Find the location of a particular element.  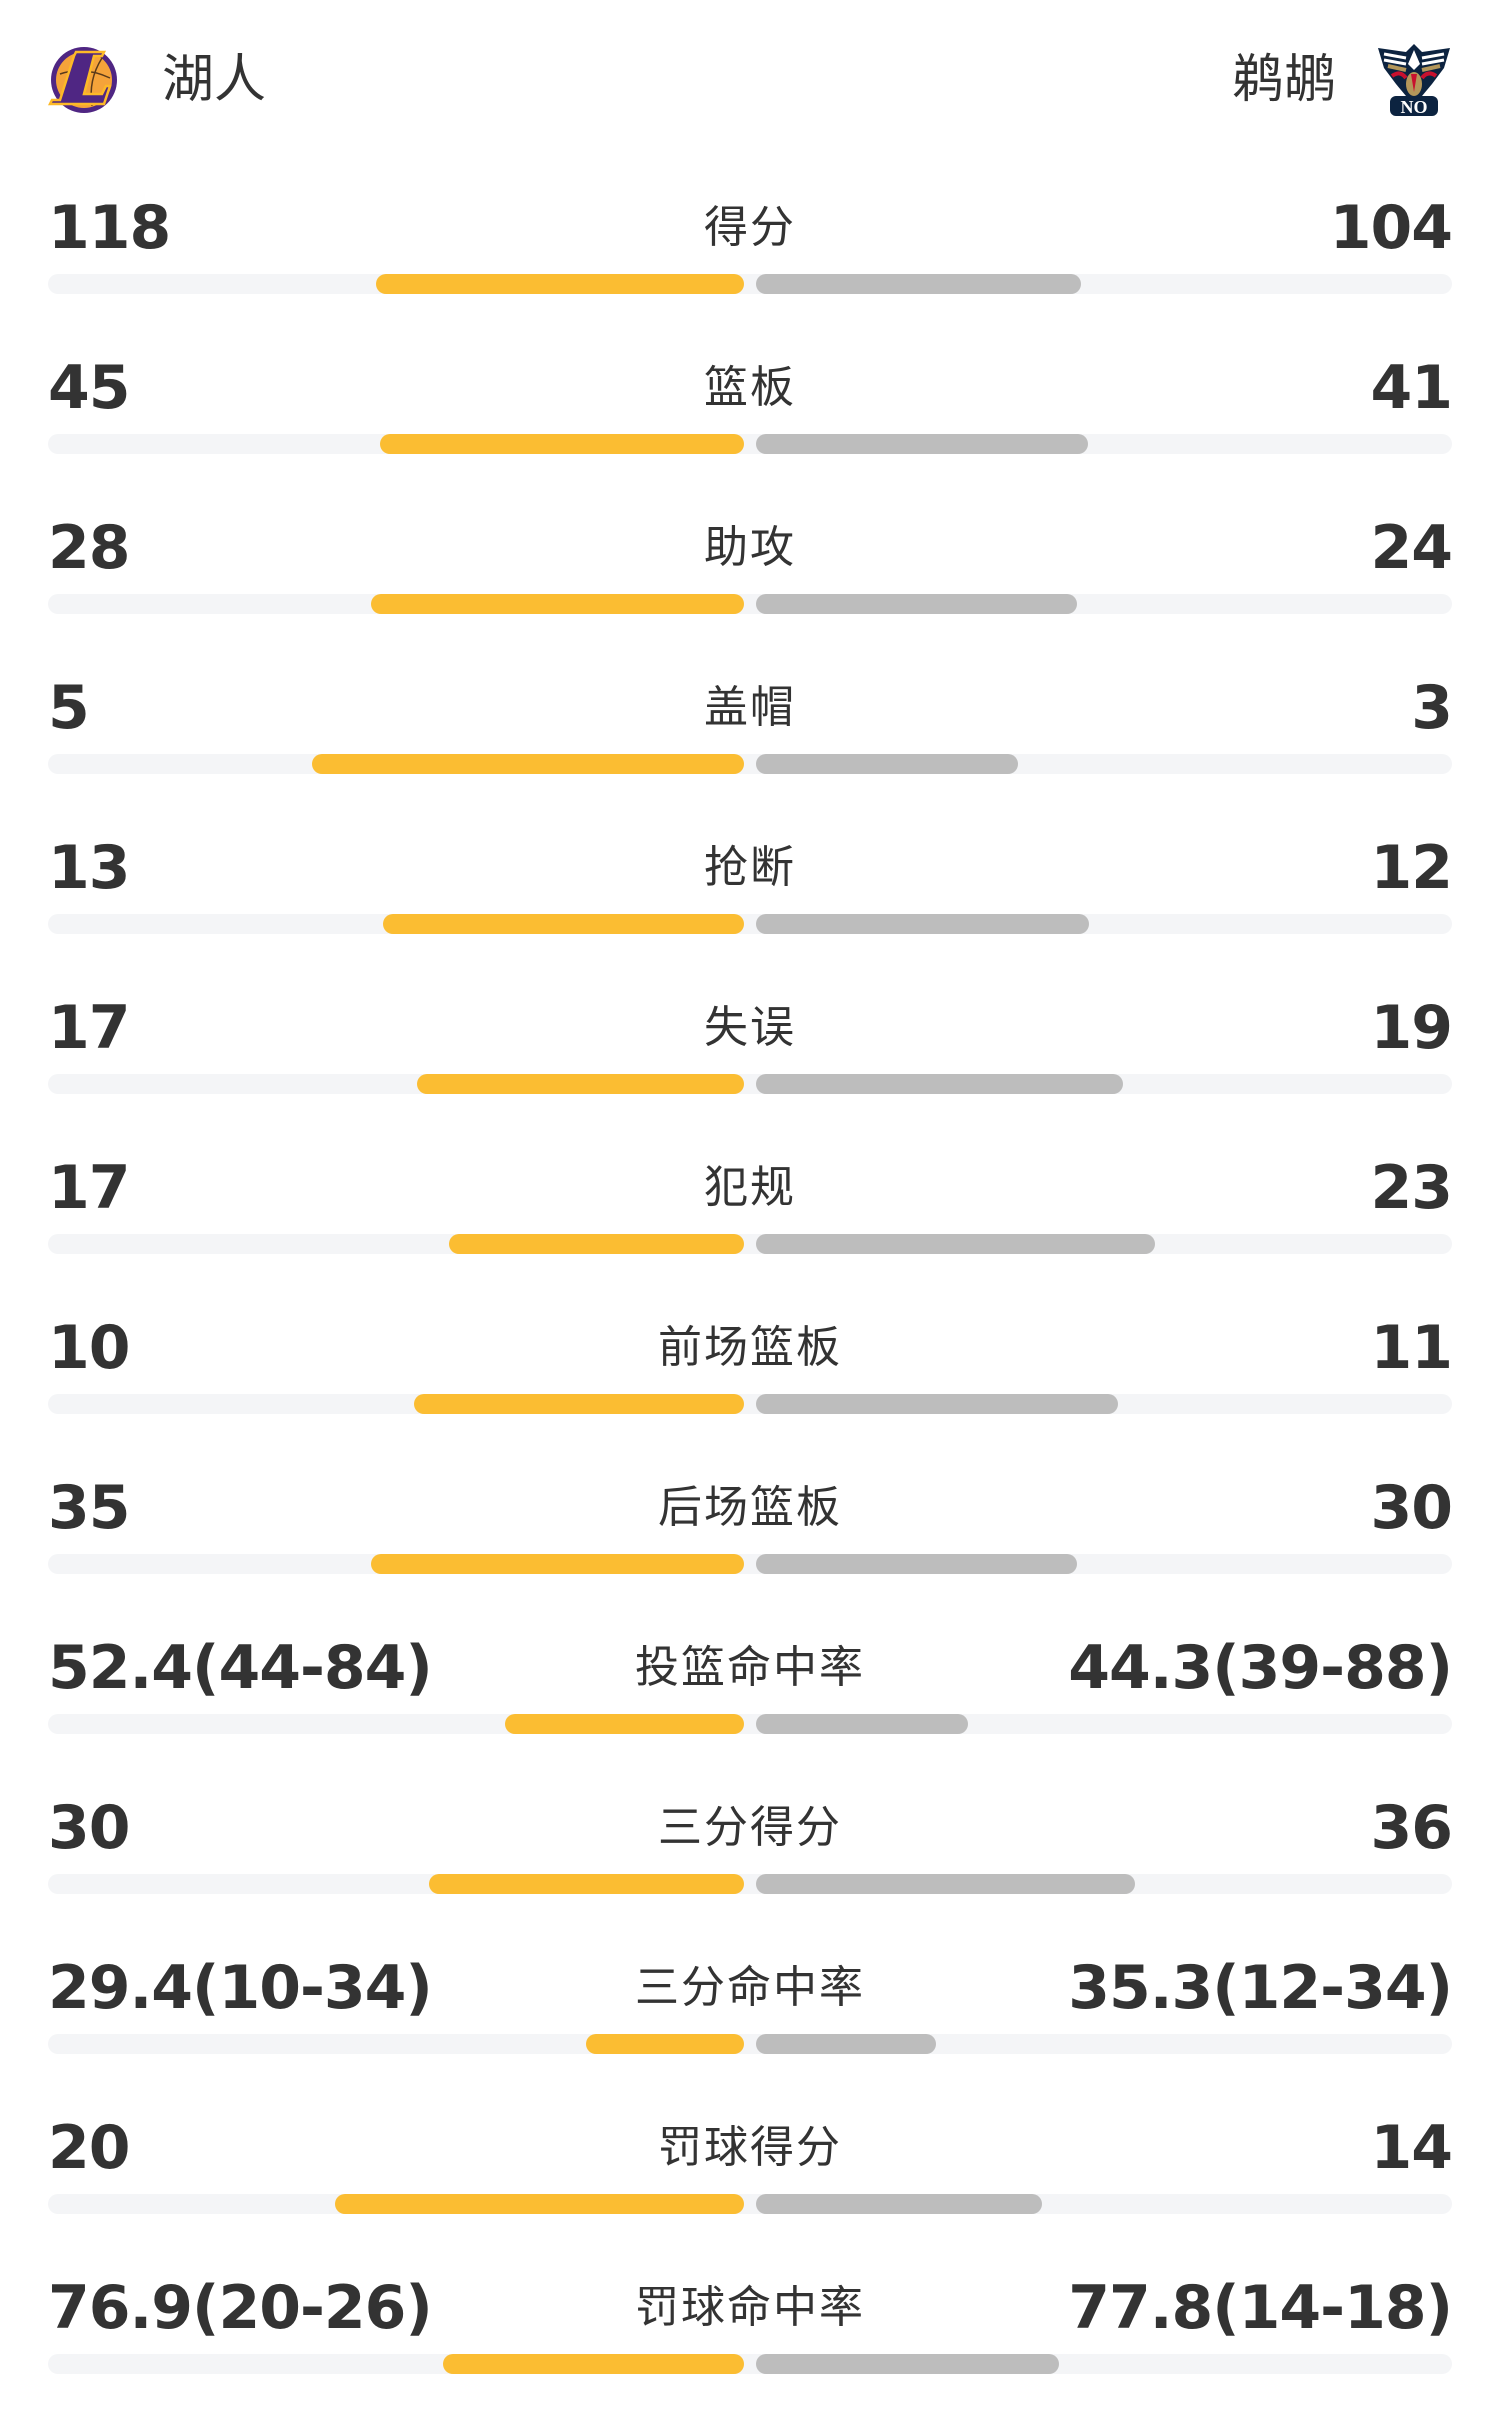

stat-row: 76.9(20-26) 罚球命中率 77.8(14-18) is located at coordinates (750, 2352).